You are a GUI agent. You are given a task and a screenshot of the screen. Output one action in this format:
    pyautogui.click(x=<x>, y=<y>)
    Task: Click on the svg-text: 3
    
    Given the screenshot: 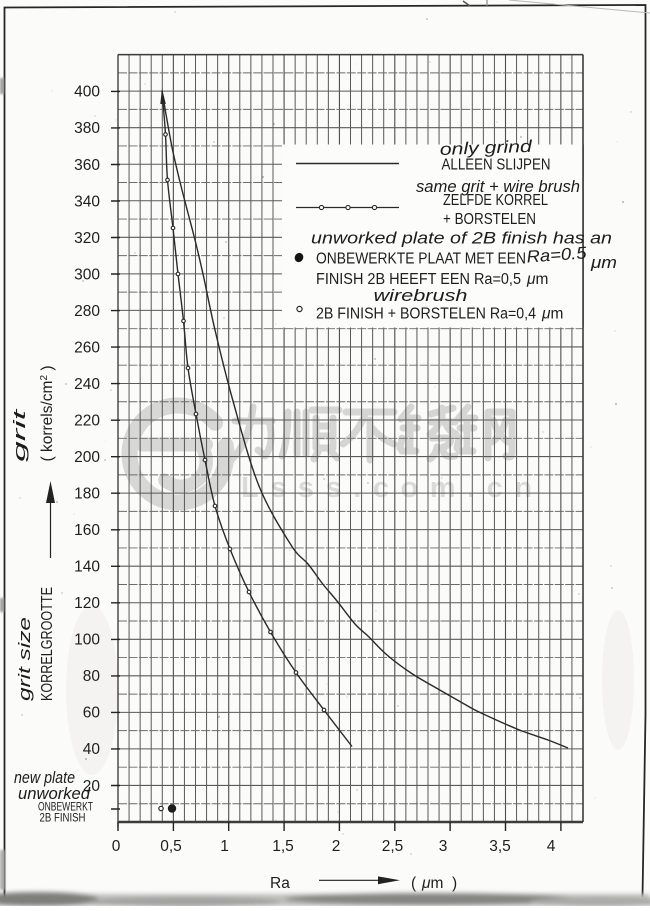 What is the action you would take?
    pyautogui.click(x=443, y=846)
    